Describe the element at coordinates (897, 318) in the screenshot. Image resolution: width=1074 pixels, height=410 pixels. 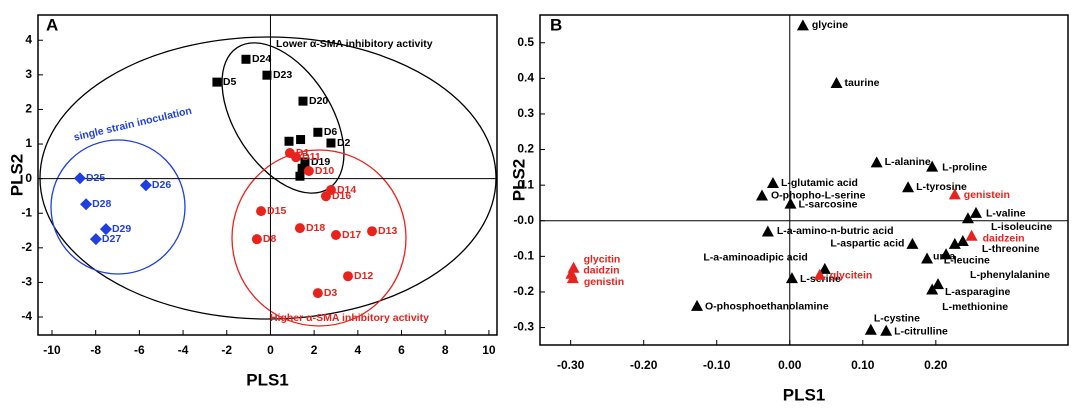
I see `point-label: L-cystine` at that location.